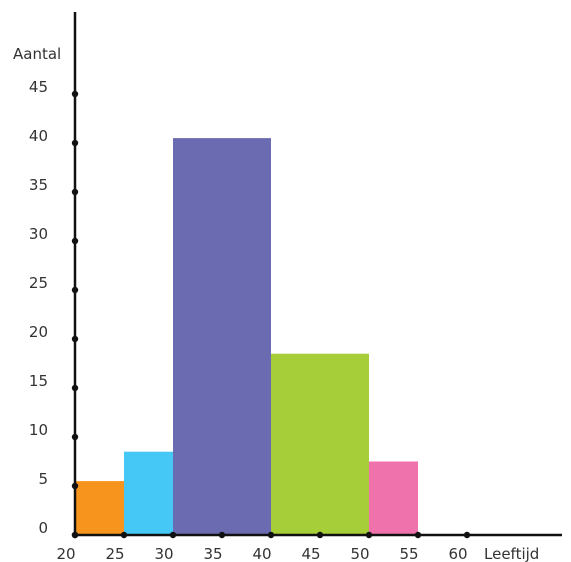 This screenshot has width=571, height=562. Describe the element at coordinates (38, 430) in the screenshot. I see `y-tick-label-10: 10` at that location.